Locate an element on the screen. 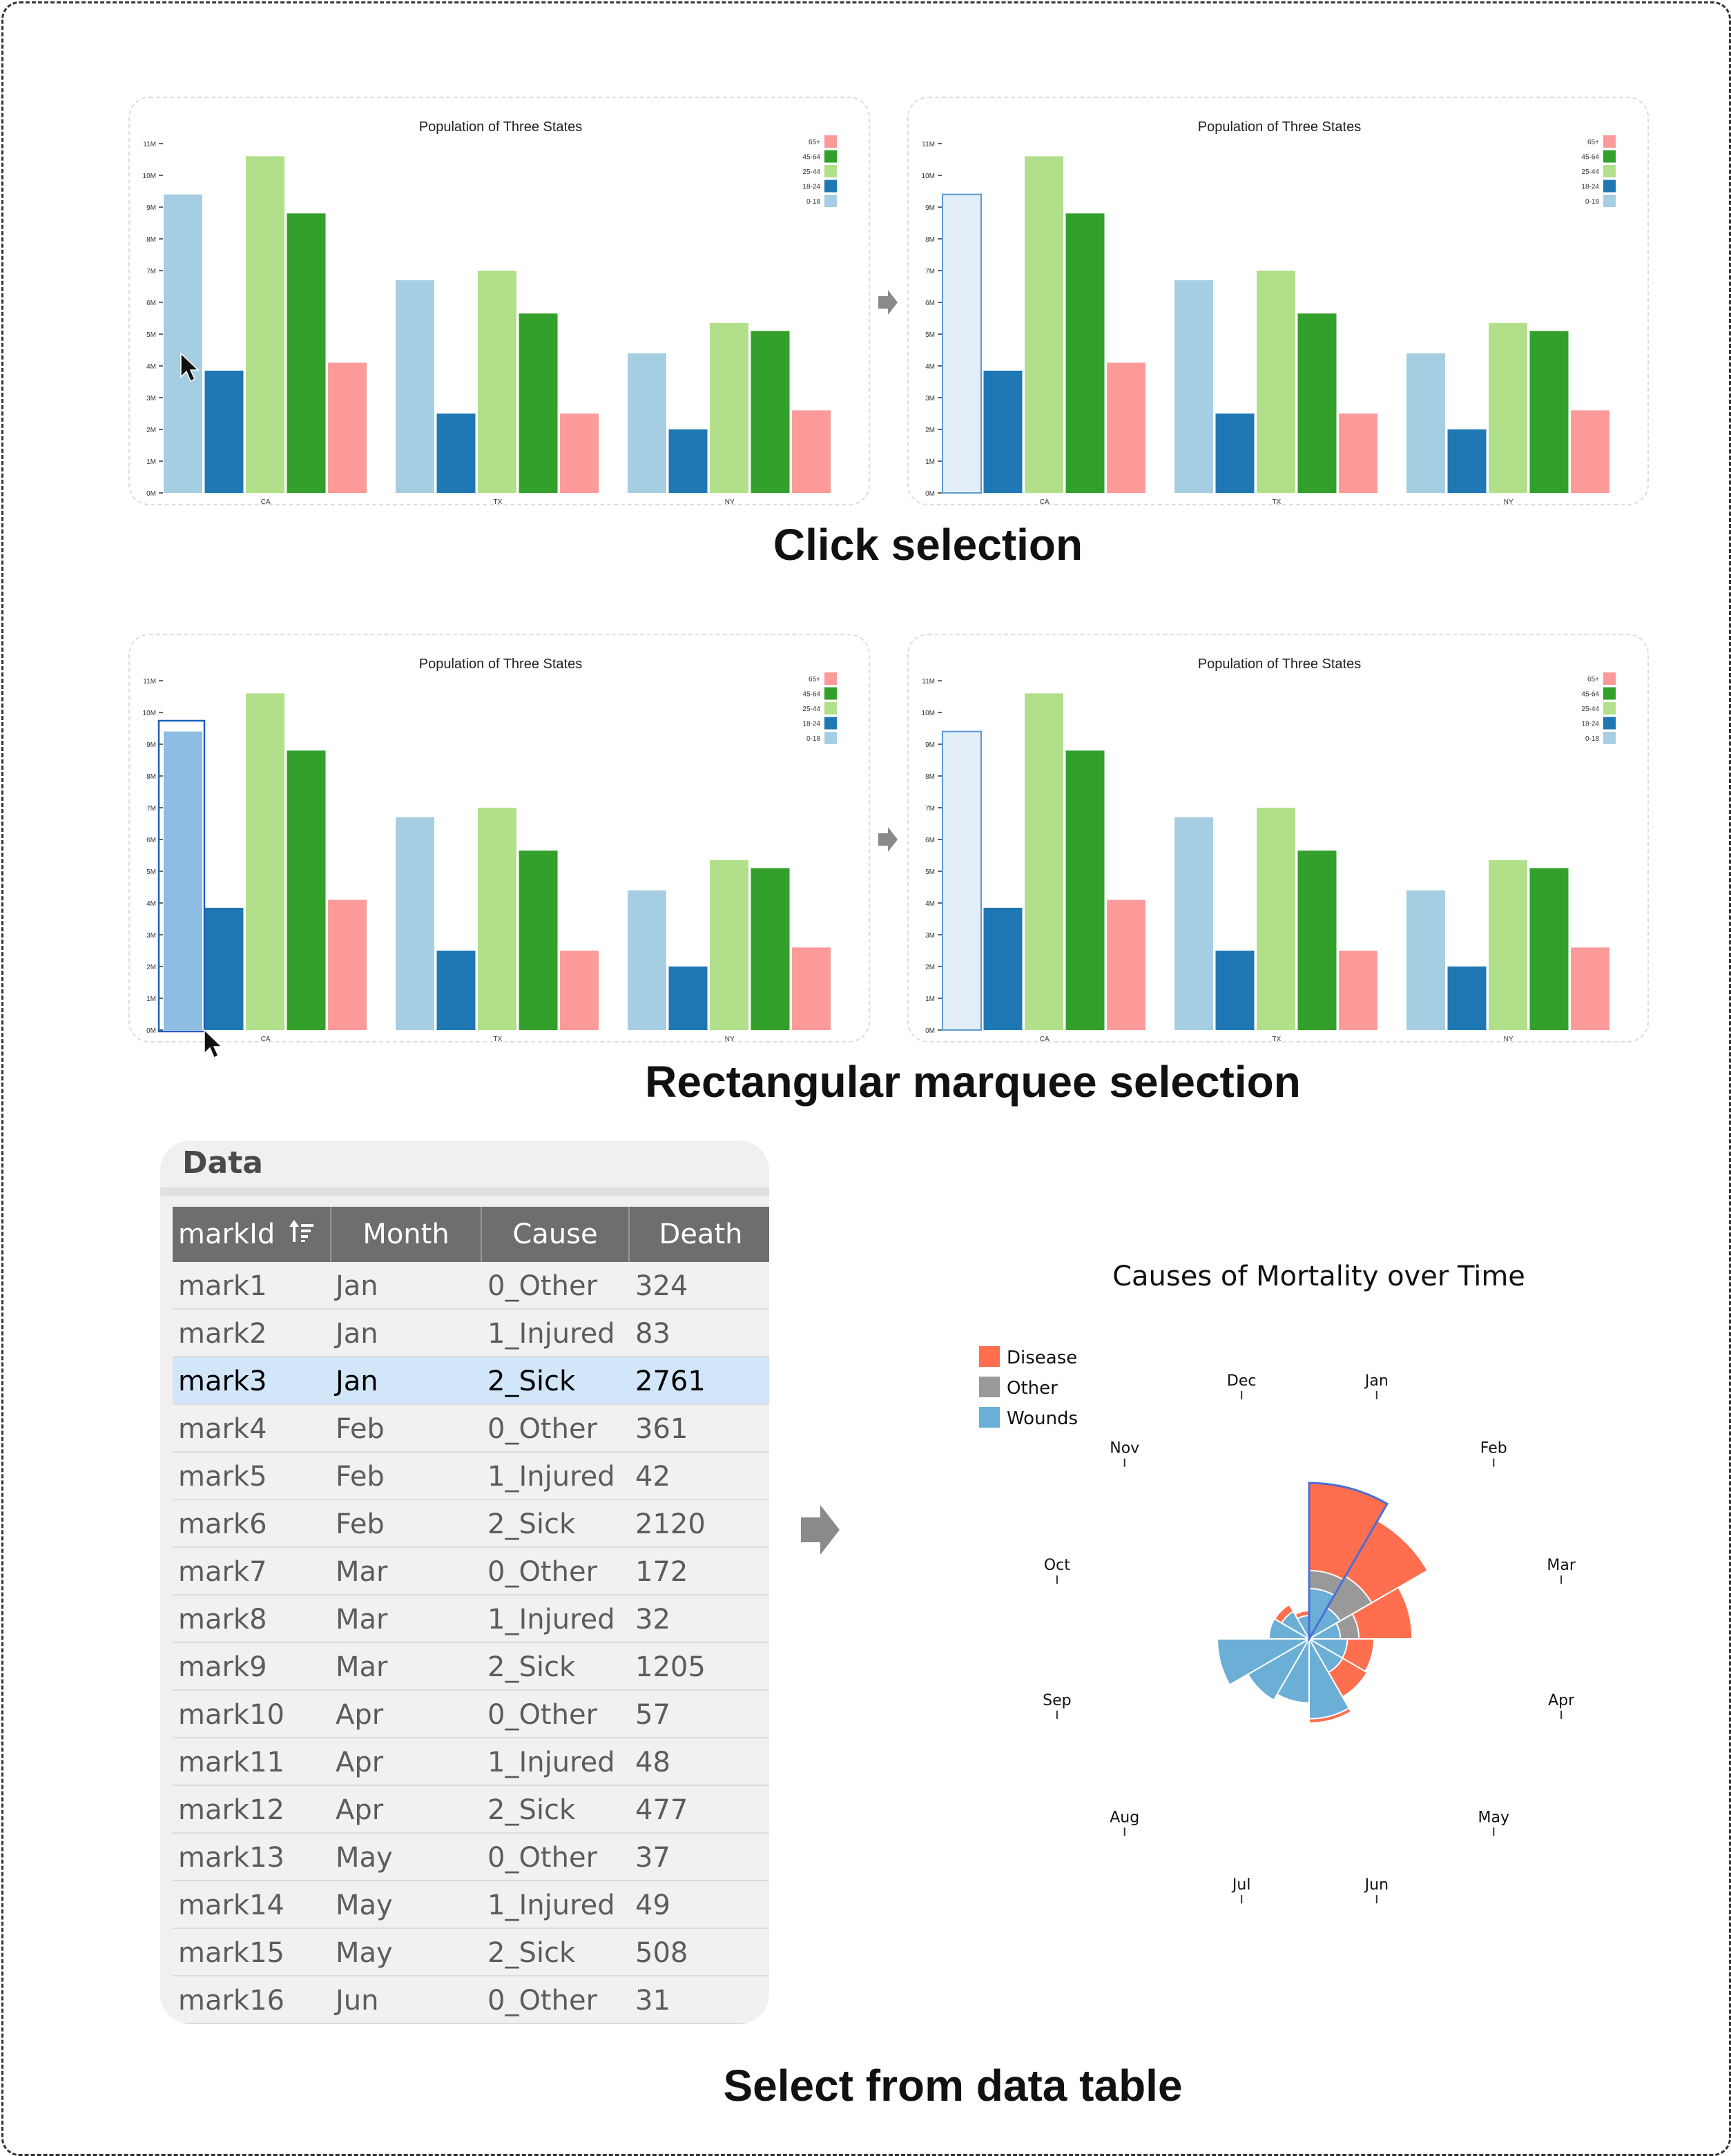  column-header-month: Month is located at coordinates (406, 1234).